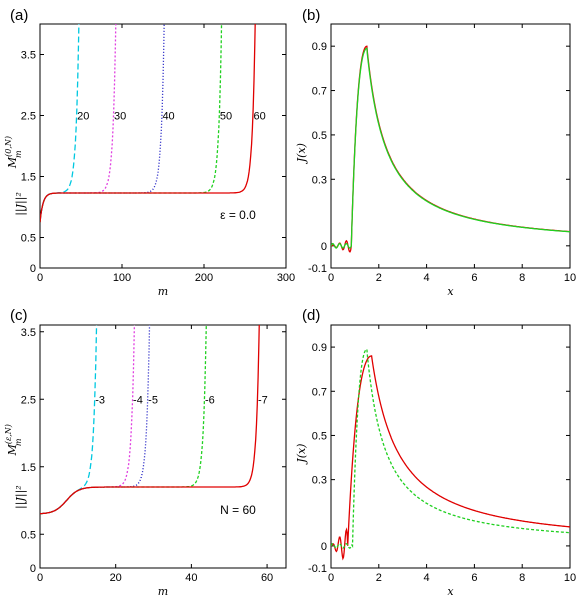 The width and height of the screenshot is (578, 595). I want to click on series-label: -4, so click(138, 400).